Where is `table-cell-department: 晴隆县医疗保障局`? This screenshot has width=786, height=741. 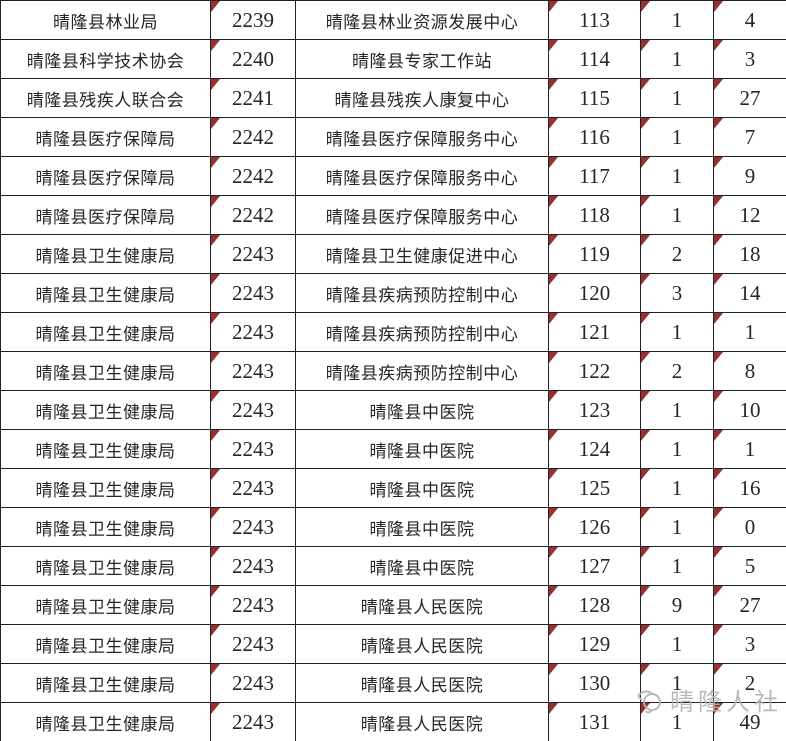 table-cell-department: 晴隆县医疗保障局 is located at coordinates (105, 176).